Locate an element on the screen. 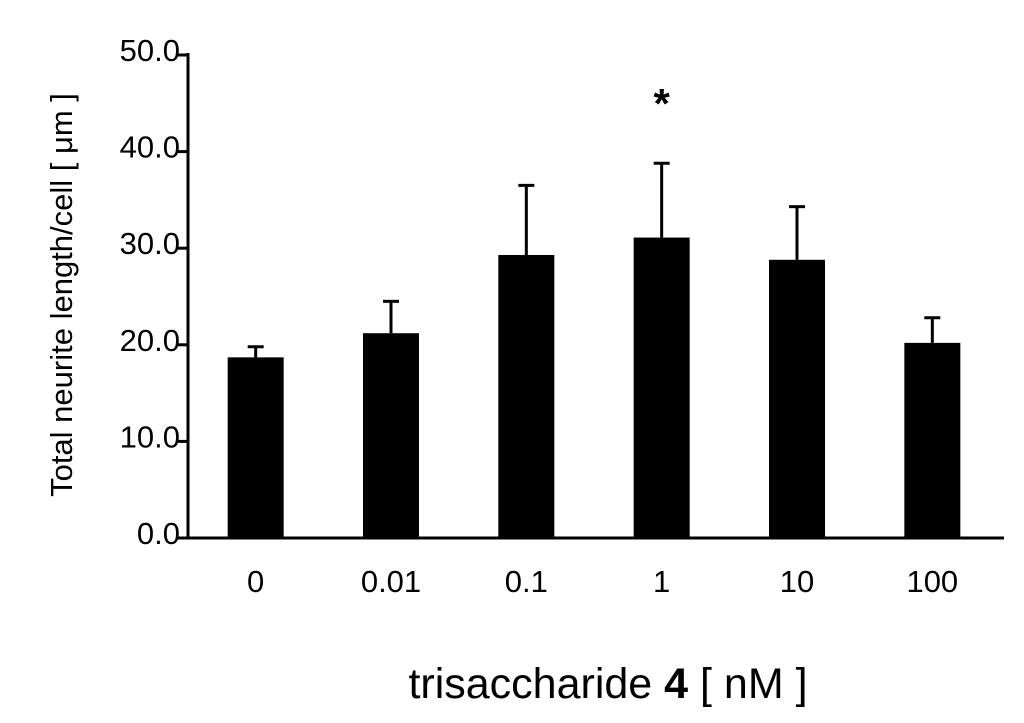  x-tick-label: 100 is located at coordinates (932, 581).